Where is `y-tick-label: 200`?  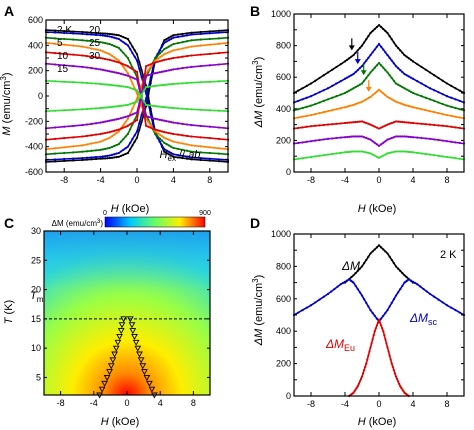
y-tick-label: 200 is located at coordinates (35, 71).